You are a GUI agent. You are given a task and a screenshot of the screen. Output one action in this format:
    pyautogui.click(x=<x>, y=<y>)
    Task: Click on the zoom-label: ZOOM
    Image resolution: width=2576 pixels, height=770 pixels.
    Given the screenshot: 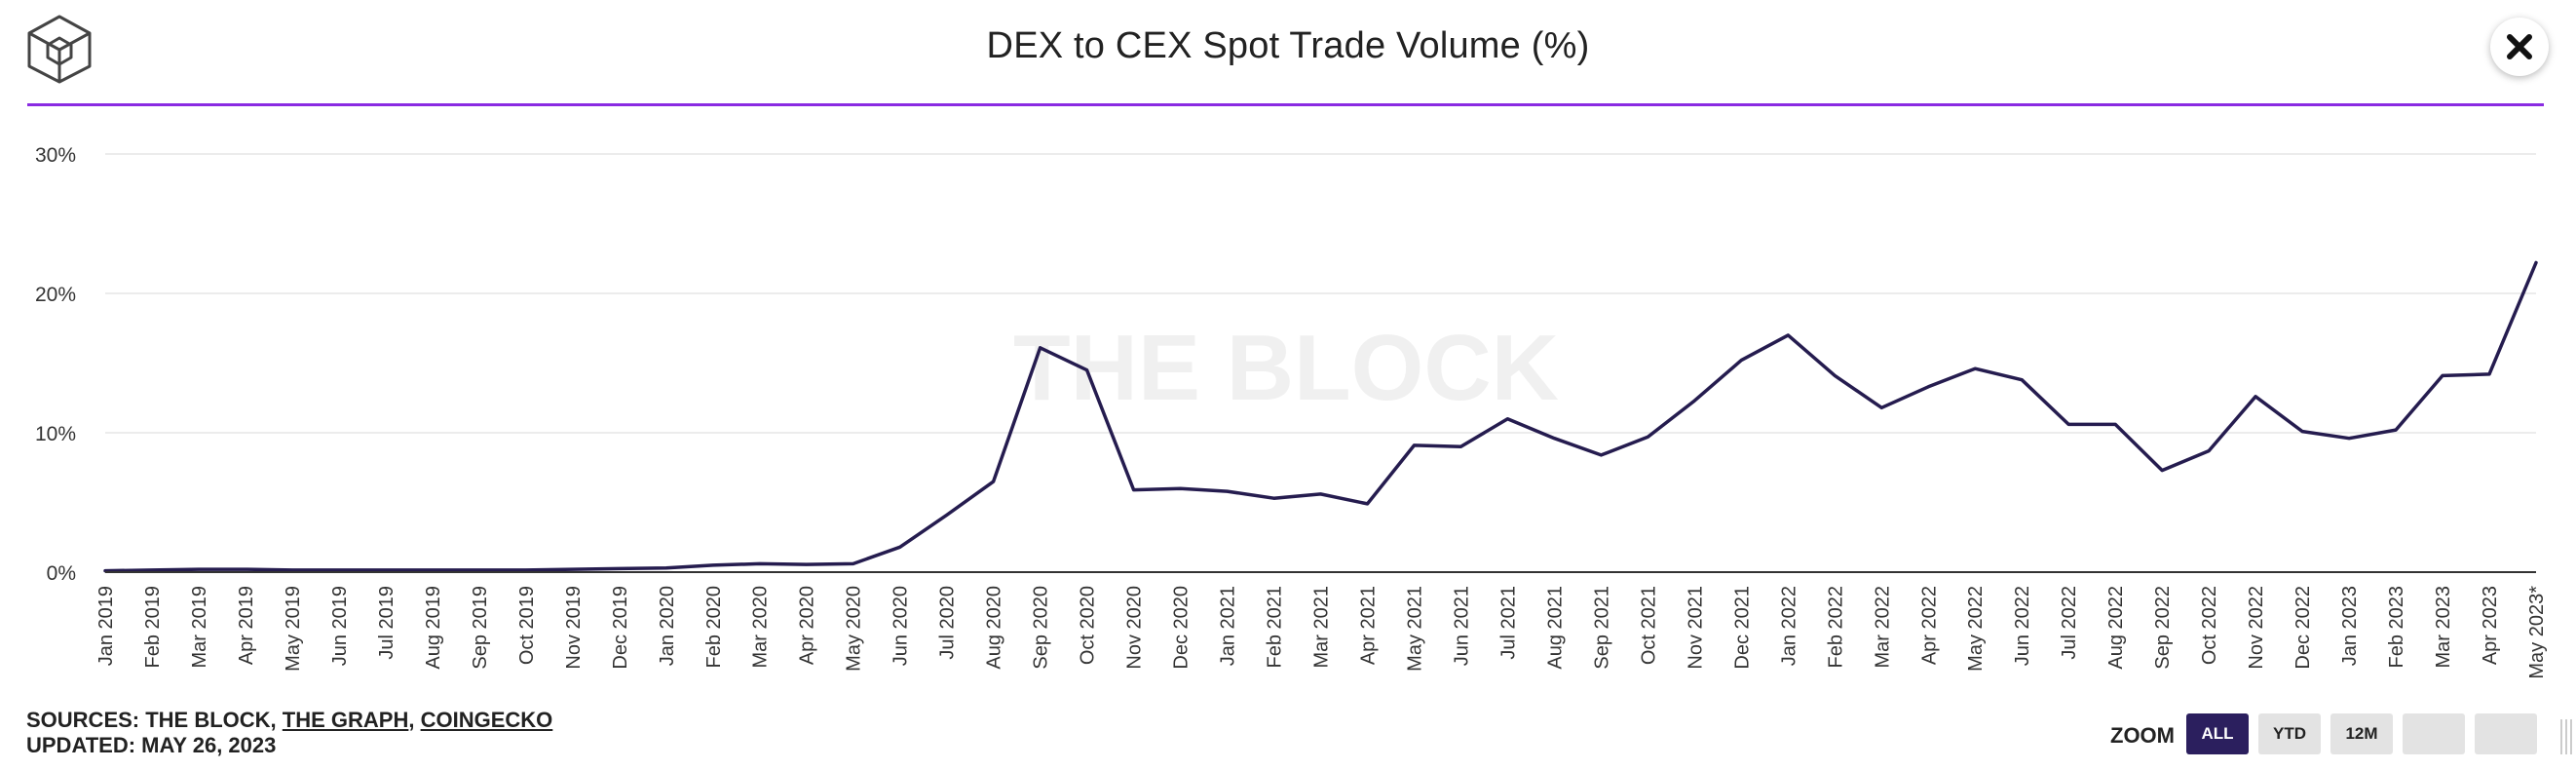 What is the action you would take?
    pyautogui.click(x=2142, y=735)
    